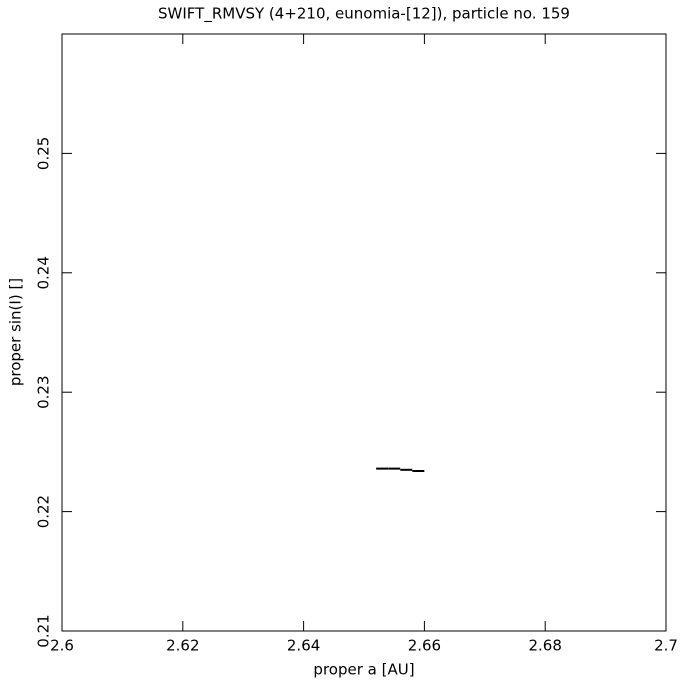  I want to click on x-tick-label: 2.64, so click(303, 646).